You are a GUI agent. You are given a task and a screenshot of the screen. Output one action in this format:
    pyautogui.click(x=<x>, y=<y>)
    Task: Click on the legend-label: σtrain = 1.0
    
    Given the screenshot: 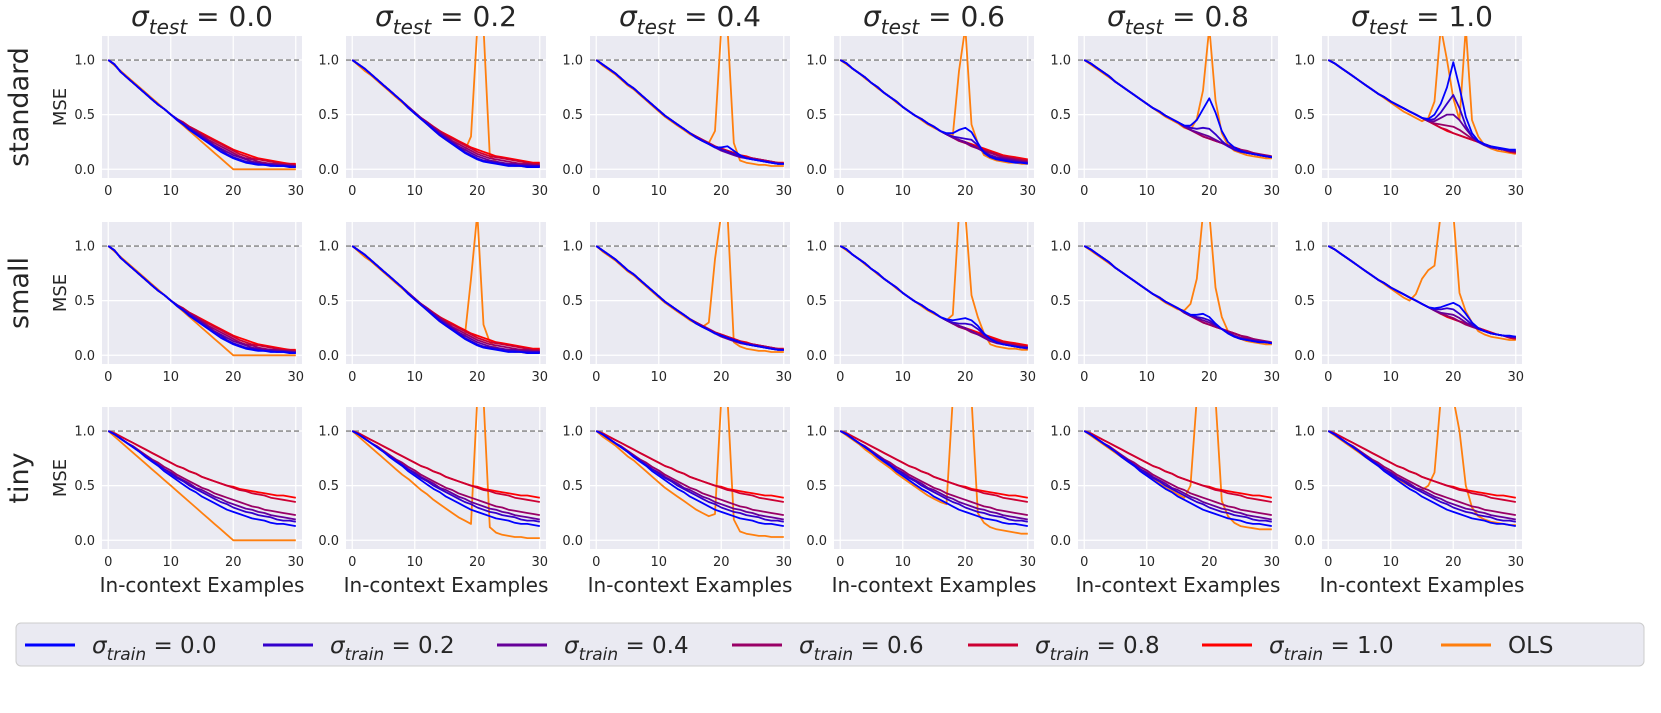 What is the action you would take?
    pyautogui.click(x=1331, y=649)
    